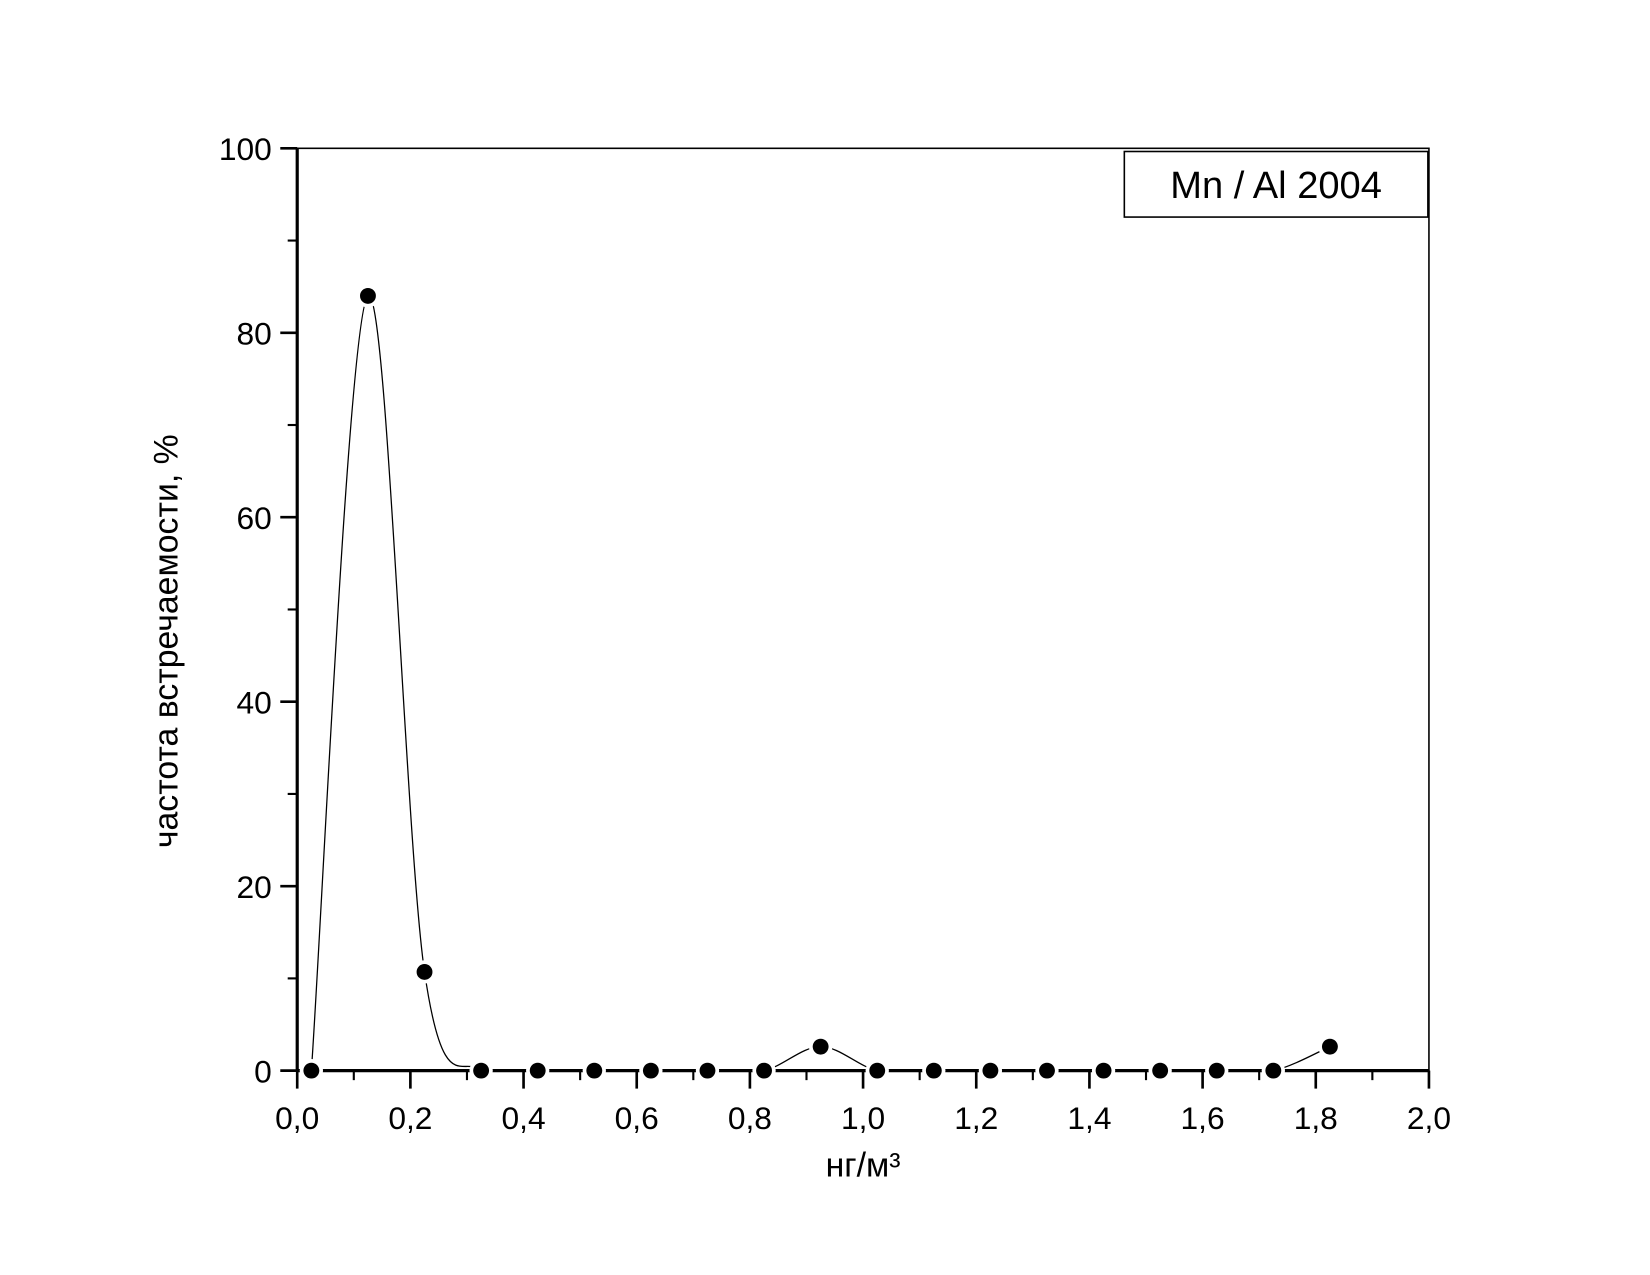  I want to click on x-tick-label: 0,2, so click(410, 1118).